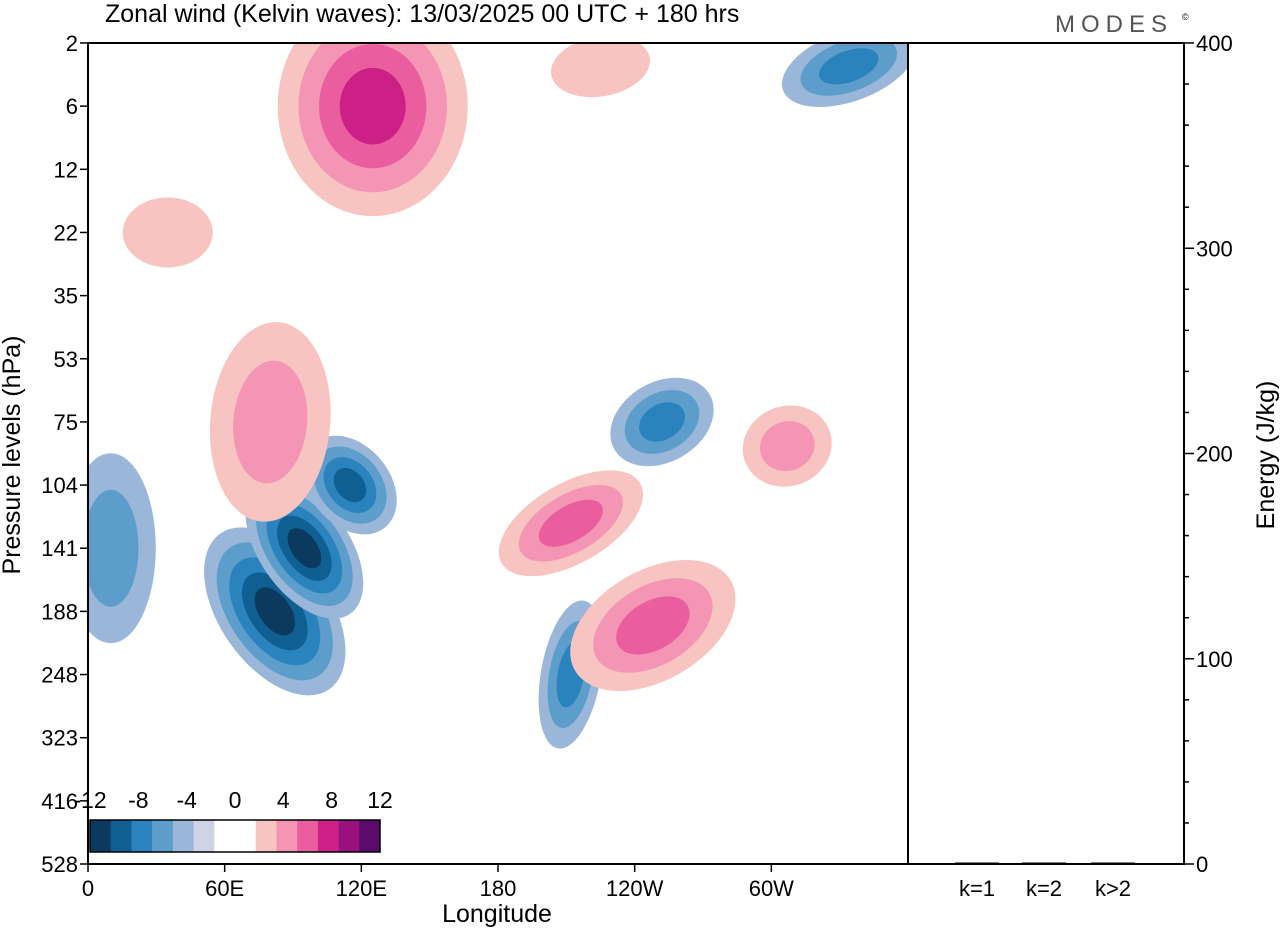  I want to click on y-tick-label: 188, so click(59, 611).